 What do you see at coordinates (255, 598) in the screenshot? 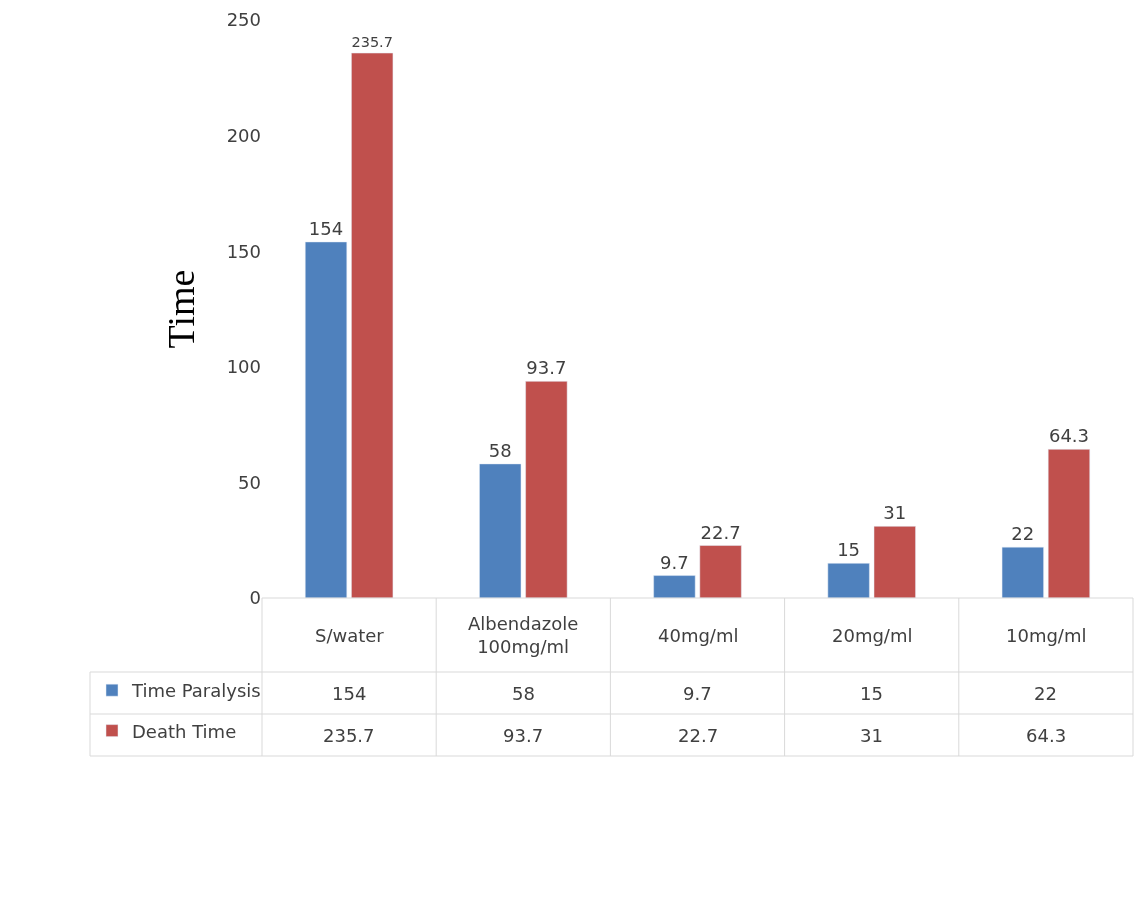
I see `y-tick-label: 0` at bounding box center [255, 598].